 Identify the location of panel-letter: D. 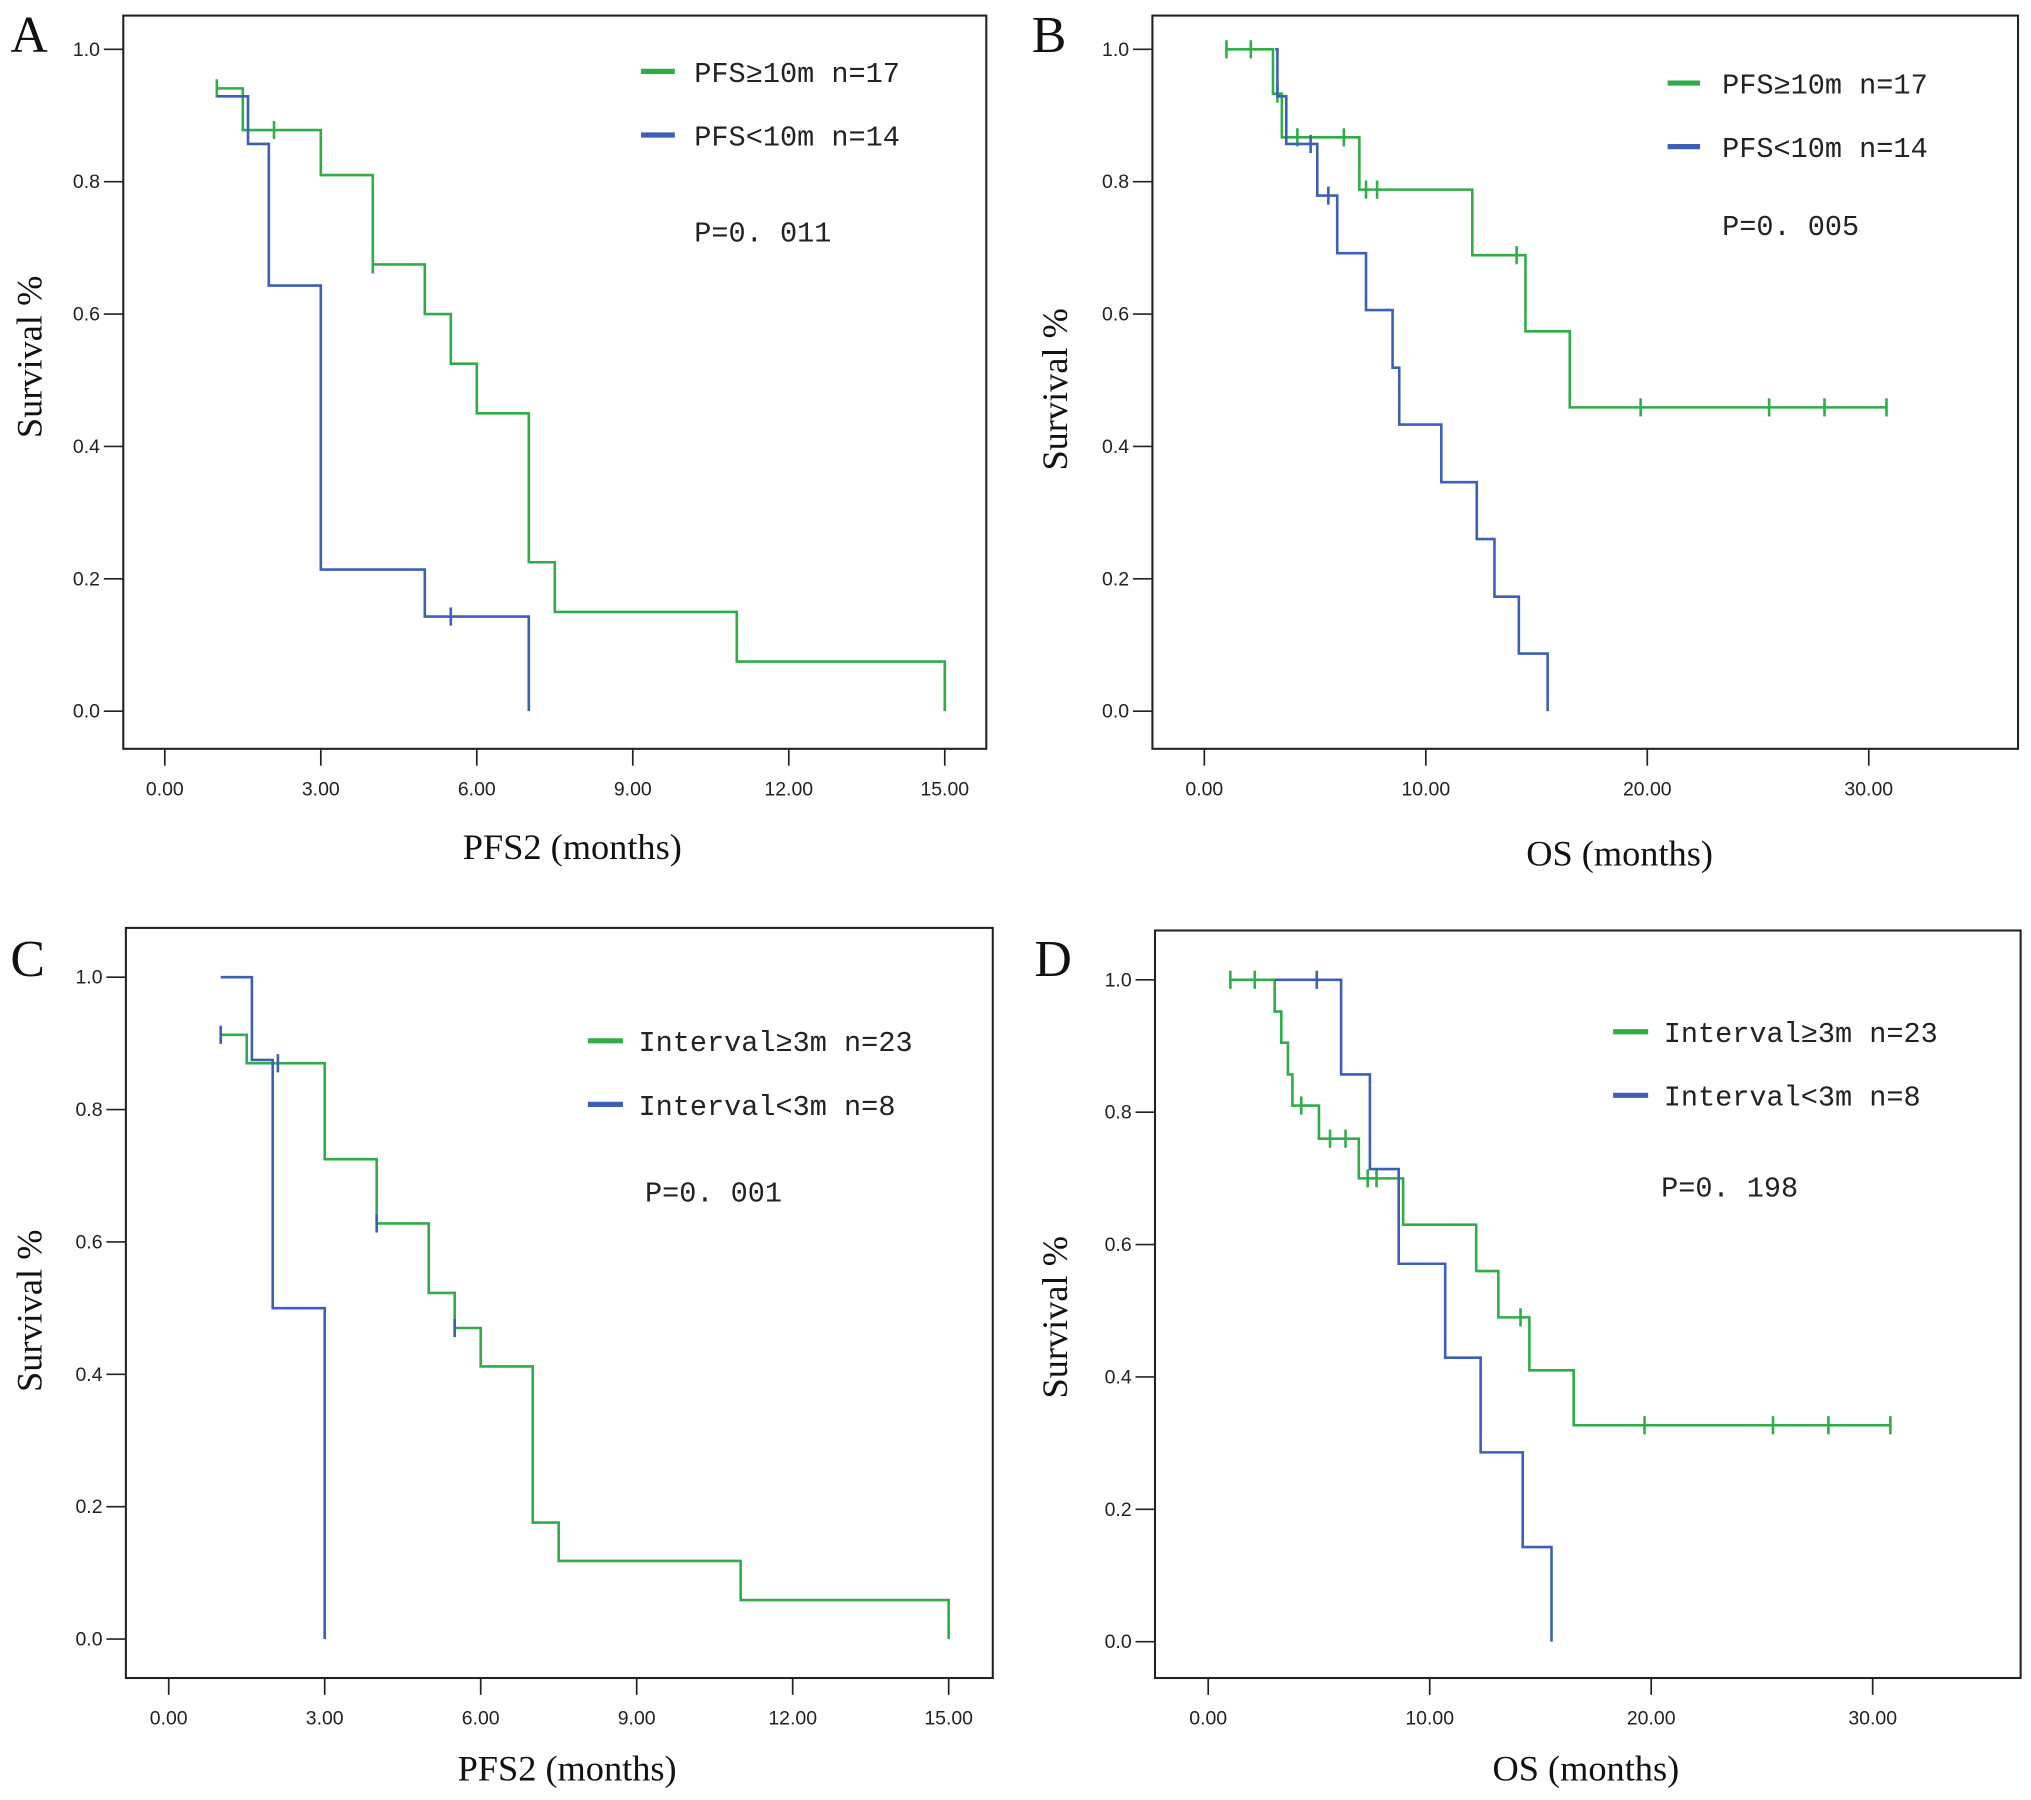
(1053, 959).